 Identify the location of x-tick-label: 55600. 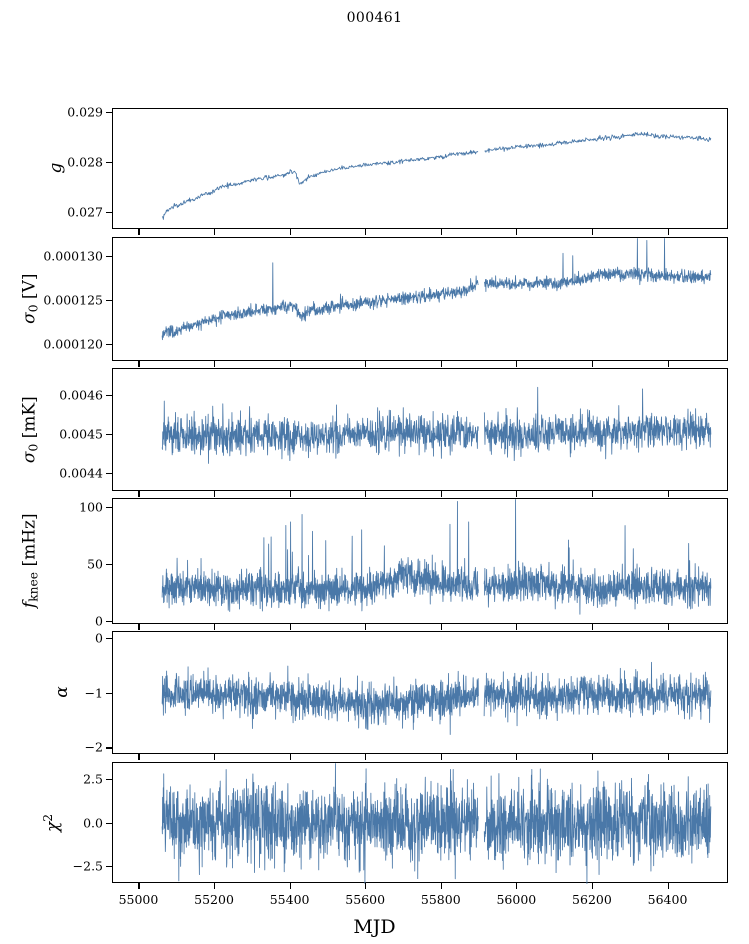
(365, 899).